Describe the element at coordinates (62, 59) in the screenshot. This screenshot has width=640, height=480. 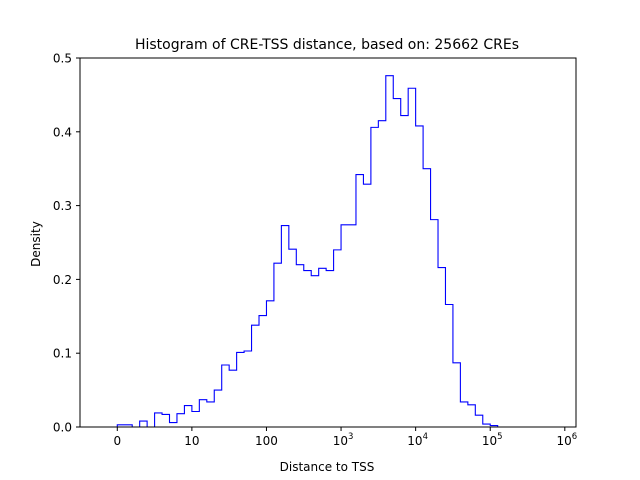
I see `y-tick-label: 0.5` at that location.